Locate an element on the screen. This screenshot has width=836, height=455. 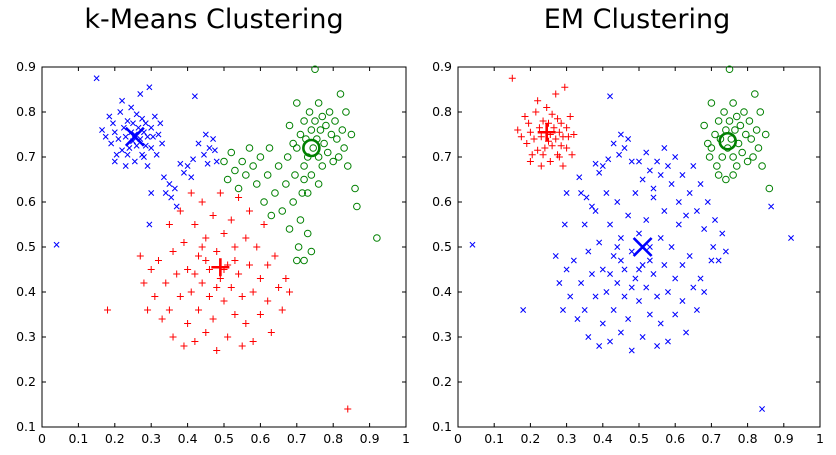
x-tick-label: 0.4 is located at coordinates (603, 438).